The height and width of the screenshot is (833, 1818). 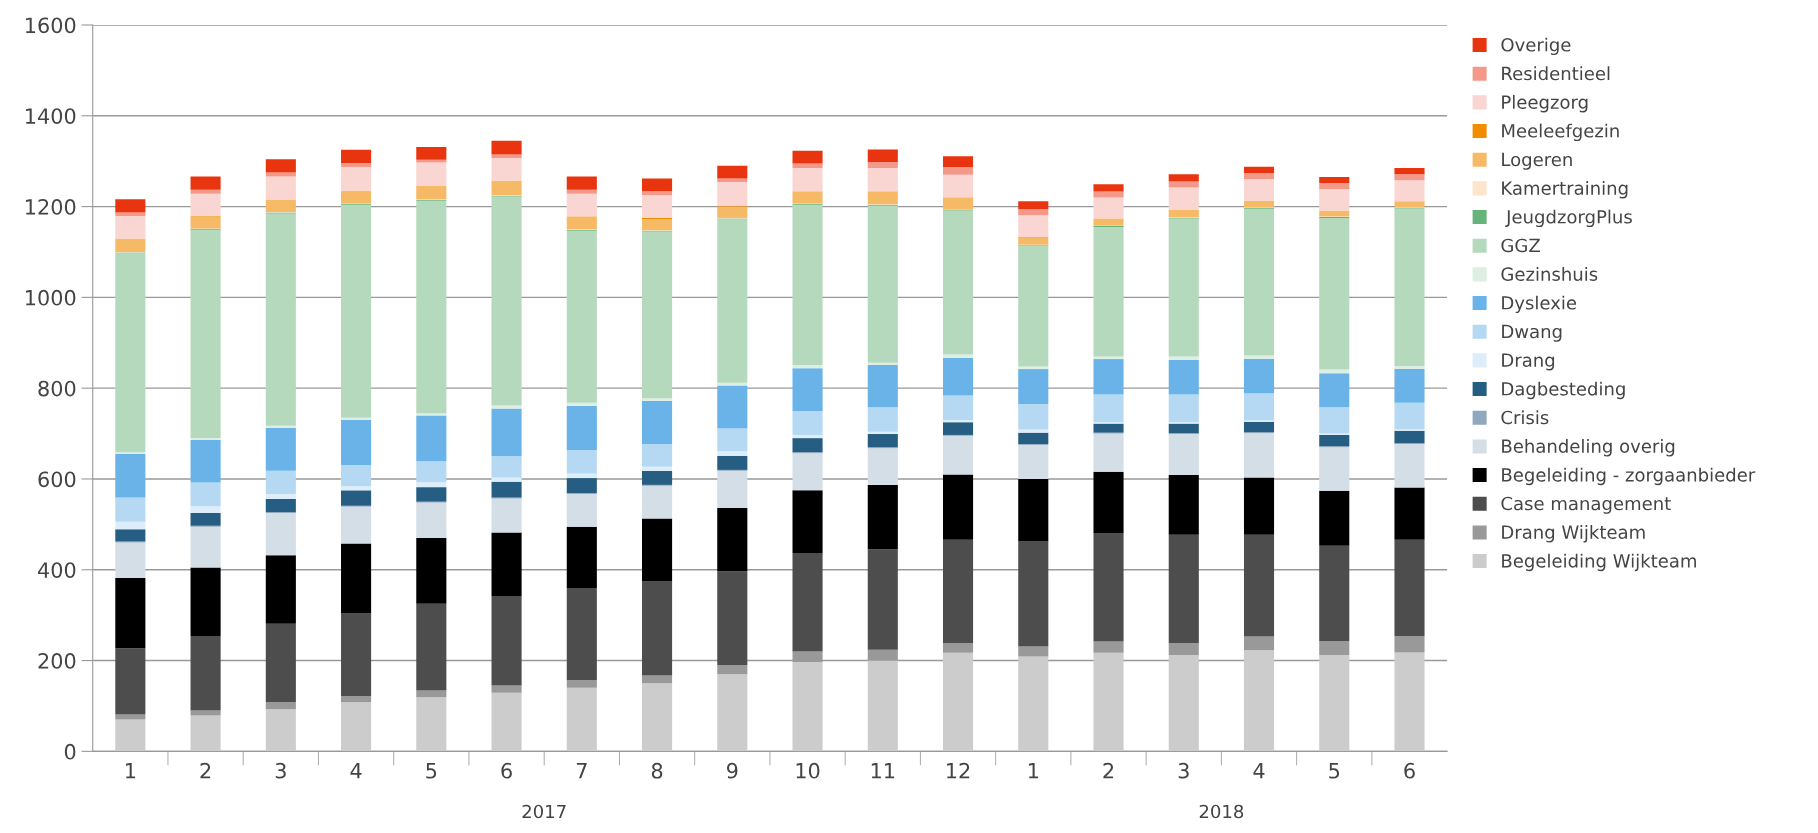 What do you see at coordinates (1537, 161) in the screenshot?
I see `legend-label: Logeren` at bounding box center [1537, 161].